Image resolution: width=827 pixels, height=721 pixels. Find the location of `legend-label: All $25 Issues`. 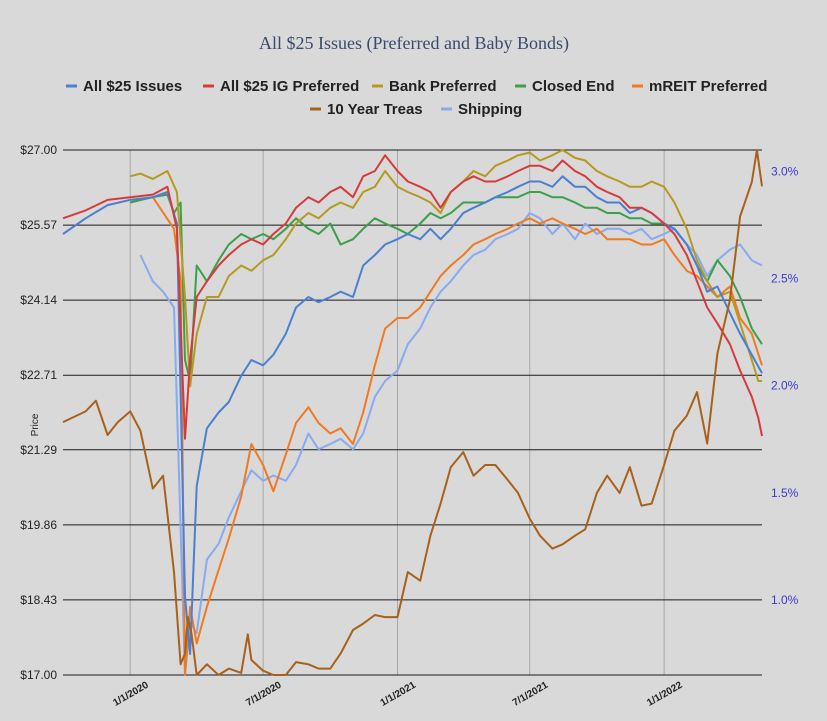

legend-label: All $25 Issues is located at coordinates (132, 86).